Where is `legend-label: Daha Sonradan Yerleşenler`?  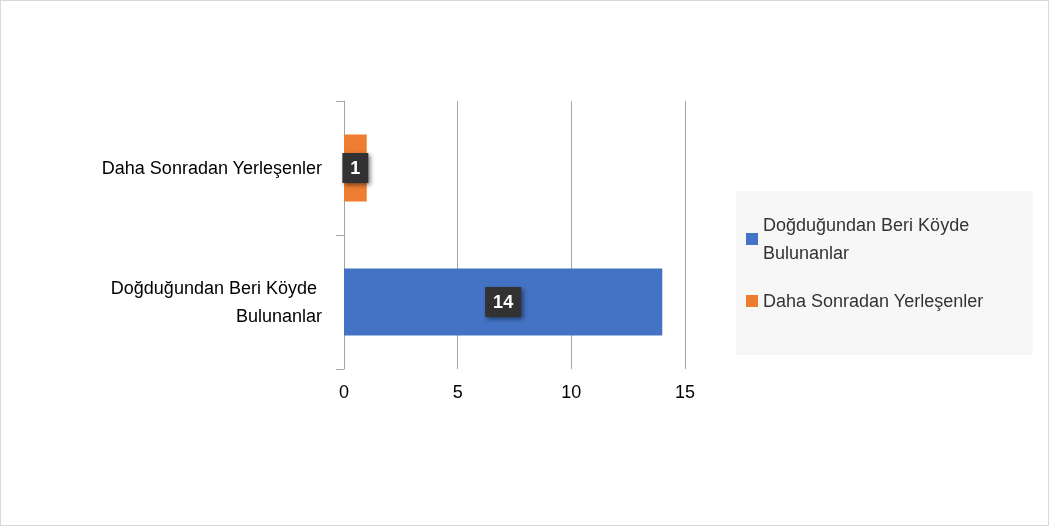
legend-label: Daha Sonradan Yerleşenler is located at coordinates (873, 301).